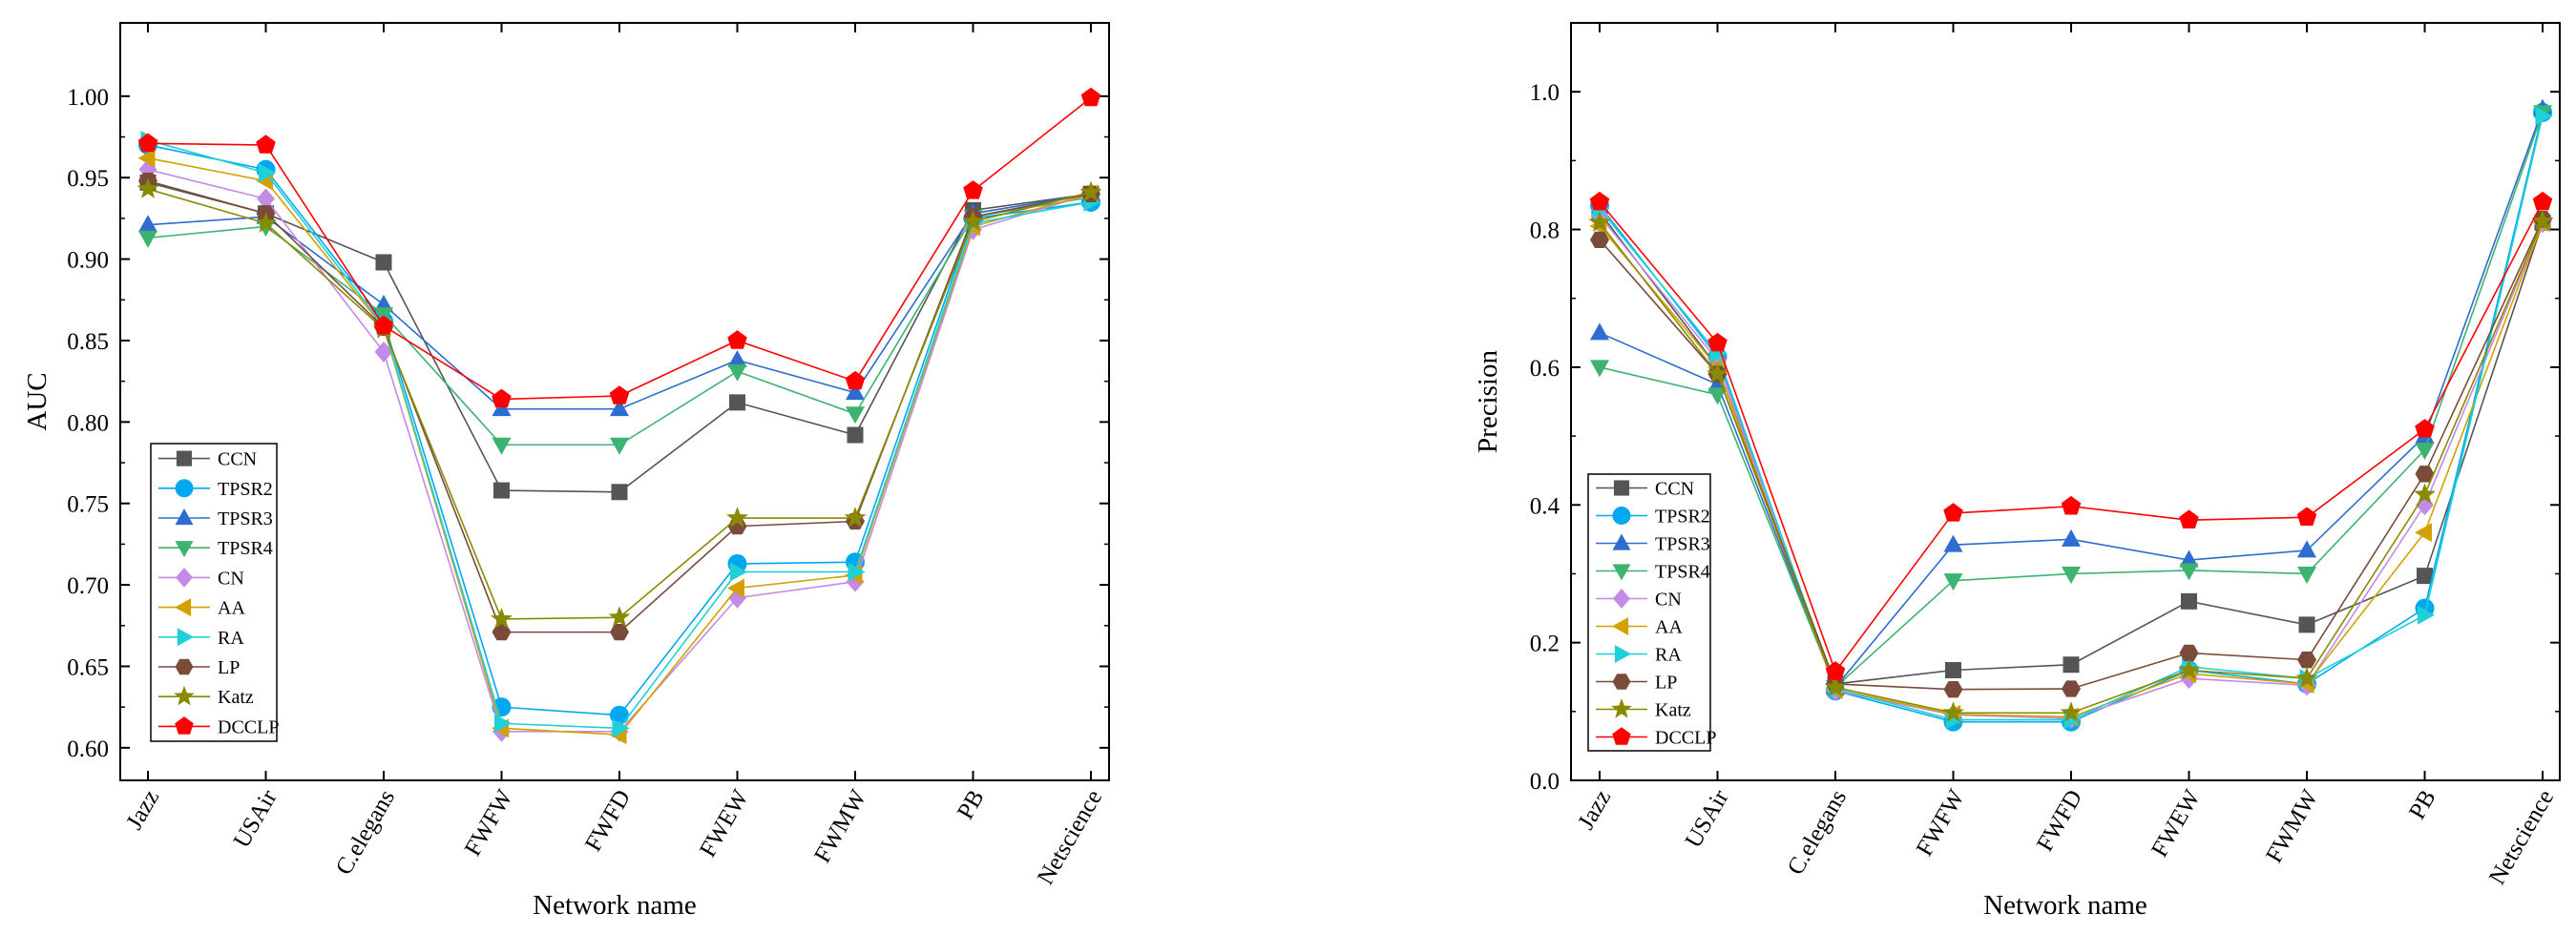 The height and width of the screenshot is (933, 2576). Describe the element at coordinates (214, 592) in the screenshot. I see `legend: CCN TPSR2 TPSR3 TPSR4 CN AA RA LP Katz DCCLP` at that location.